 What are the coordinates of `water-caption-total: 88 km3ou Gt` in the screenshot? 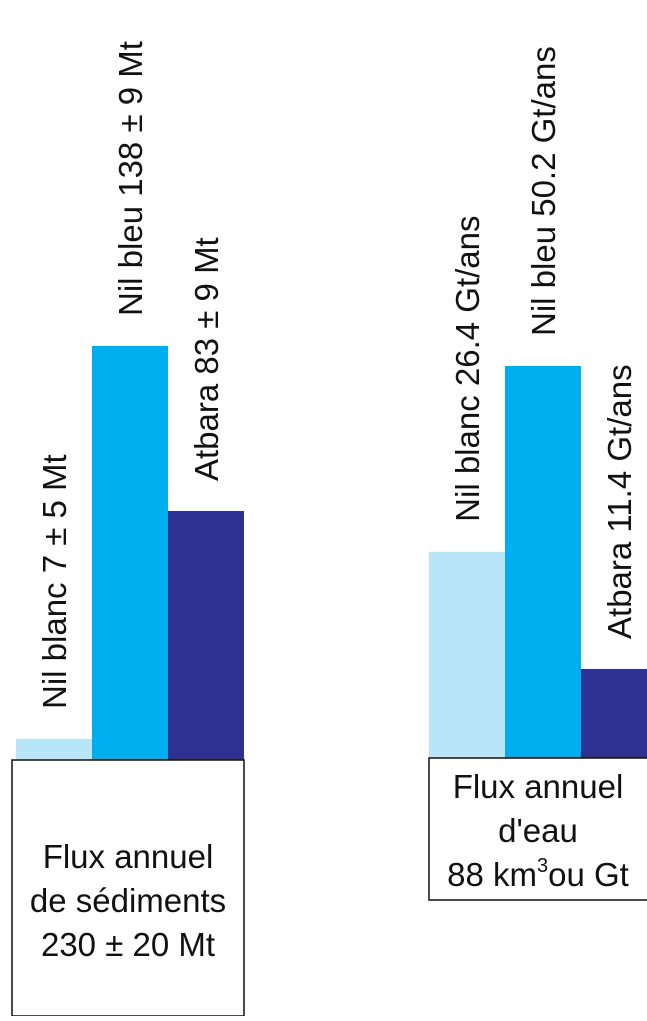 It's located at (538, 874).